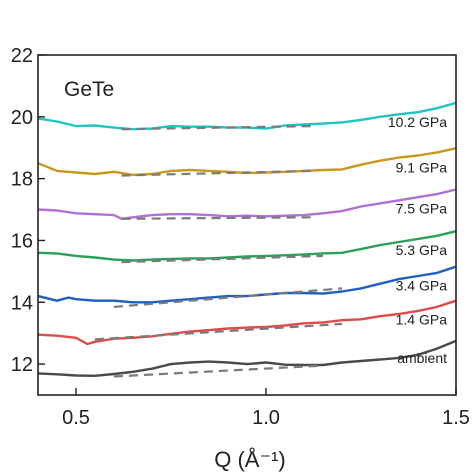  What do you see at coordinates (22, 365) in the screenshot?
I see `y-tick-label-0: 12` at bounding box center [22, 365].